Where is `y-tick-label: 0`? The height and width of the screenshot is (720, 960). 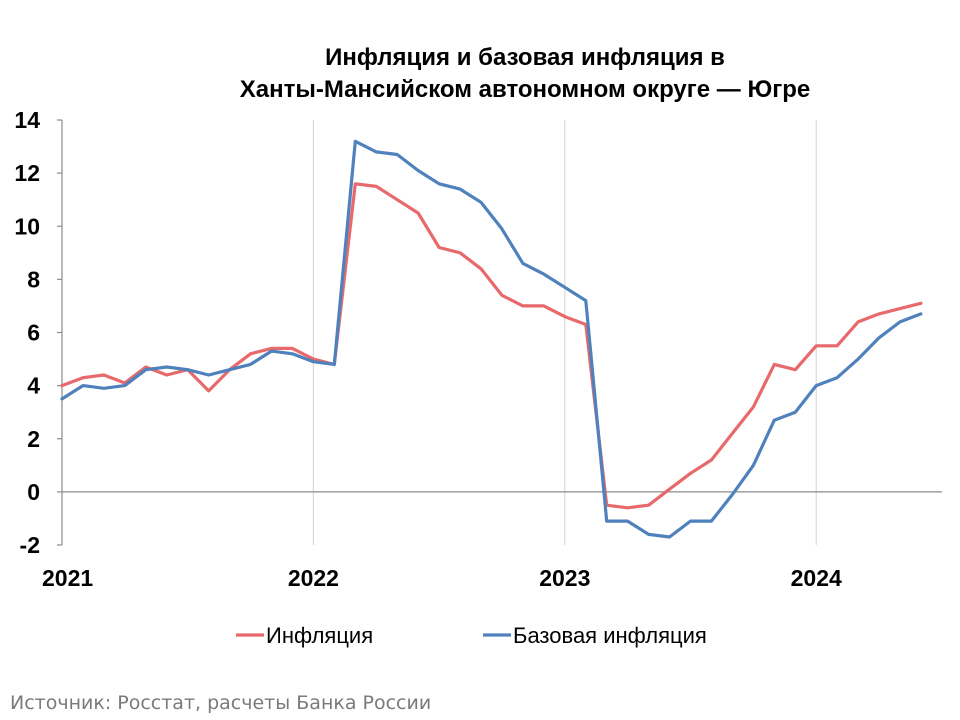
y-tick-label: 0 is located at coordinates (33, 492).